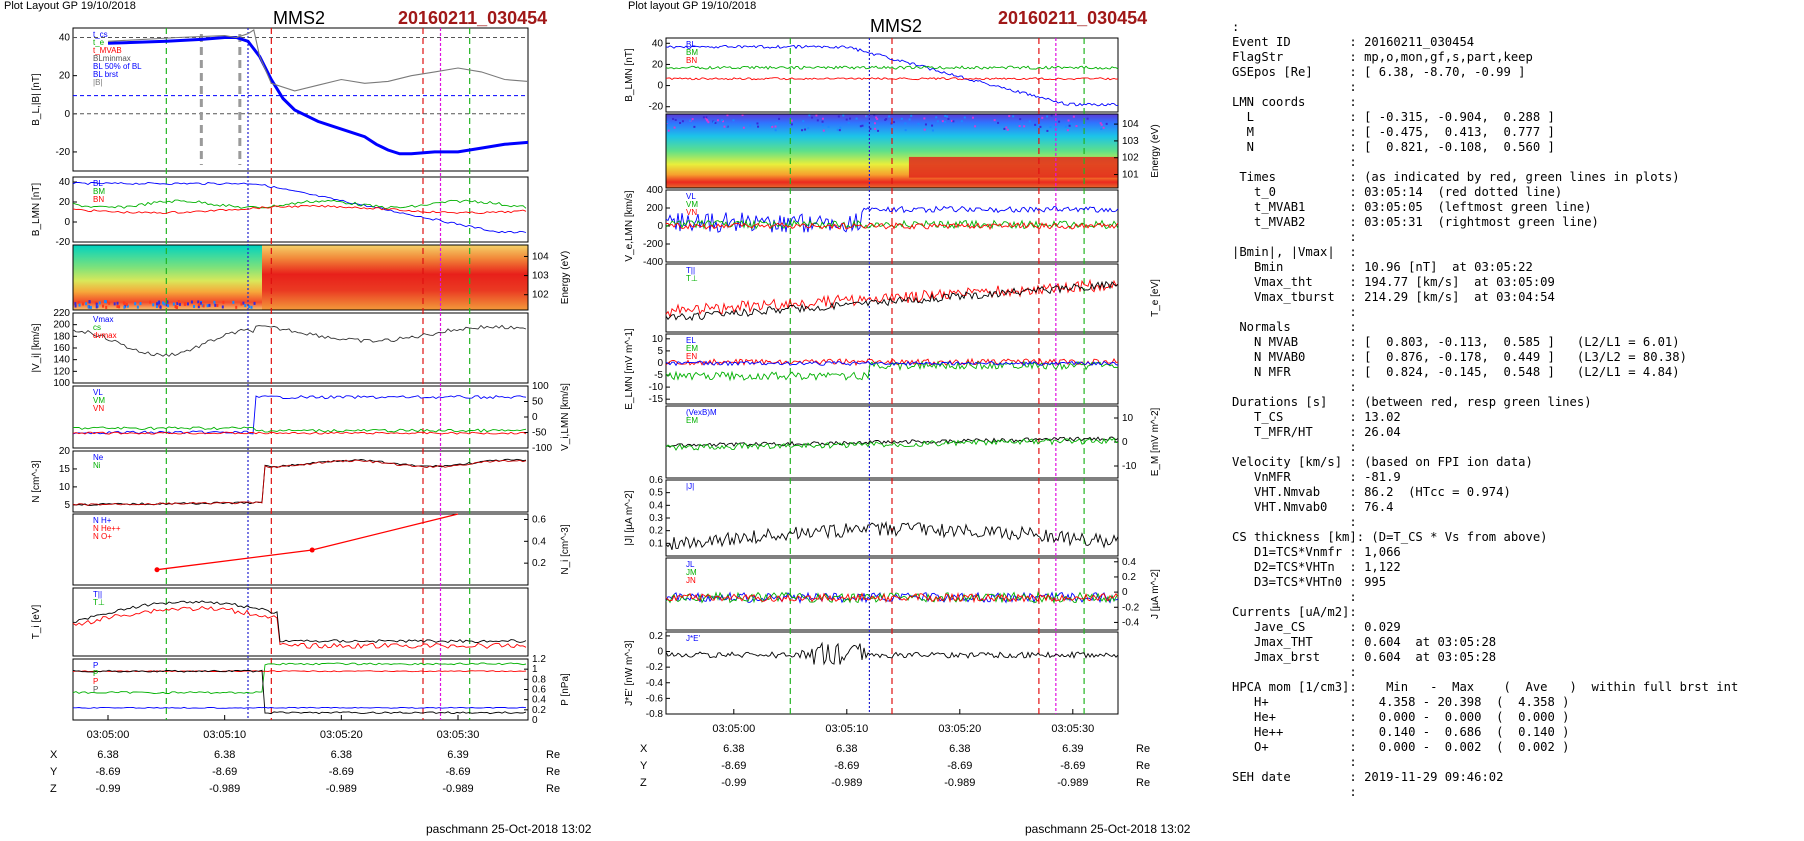 This screenshot has width=1804, height=841. Describe the element at coordinates (224, 735) in the screenshot. I see `left-time-tick: 03:05:10` at that location.